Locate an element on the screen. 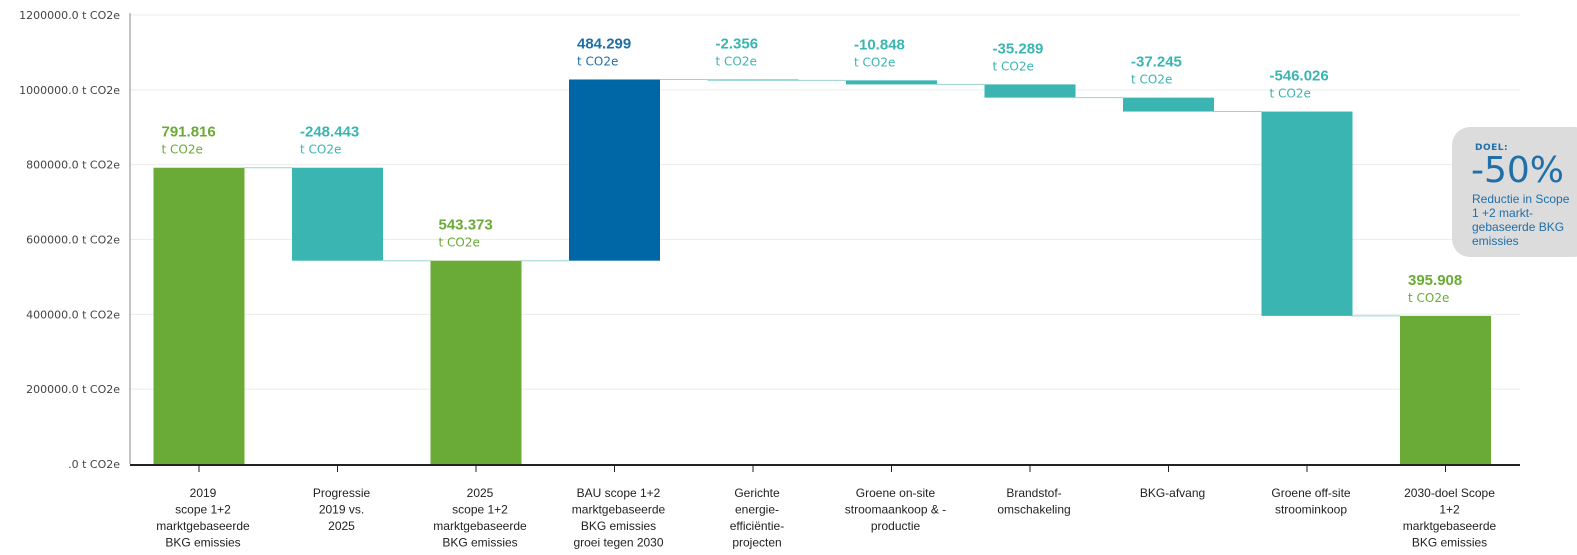 The width and height of the screenshot is (1577, 555). category-label: 2025 scope 1+2 marktgebaseerde BKG emissies is located at coordinates (480, 518).